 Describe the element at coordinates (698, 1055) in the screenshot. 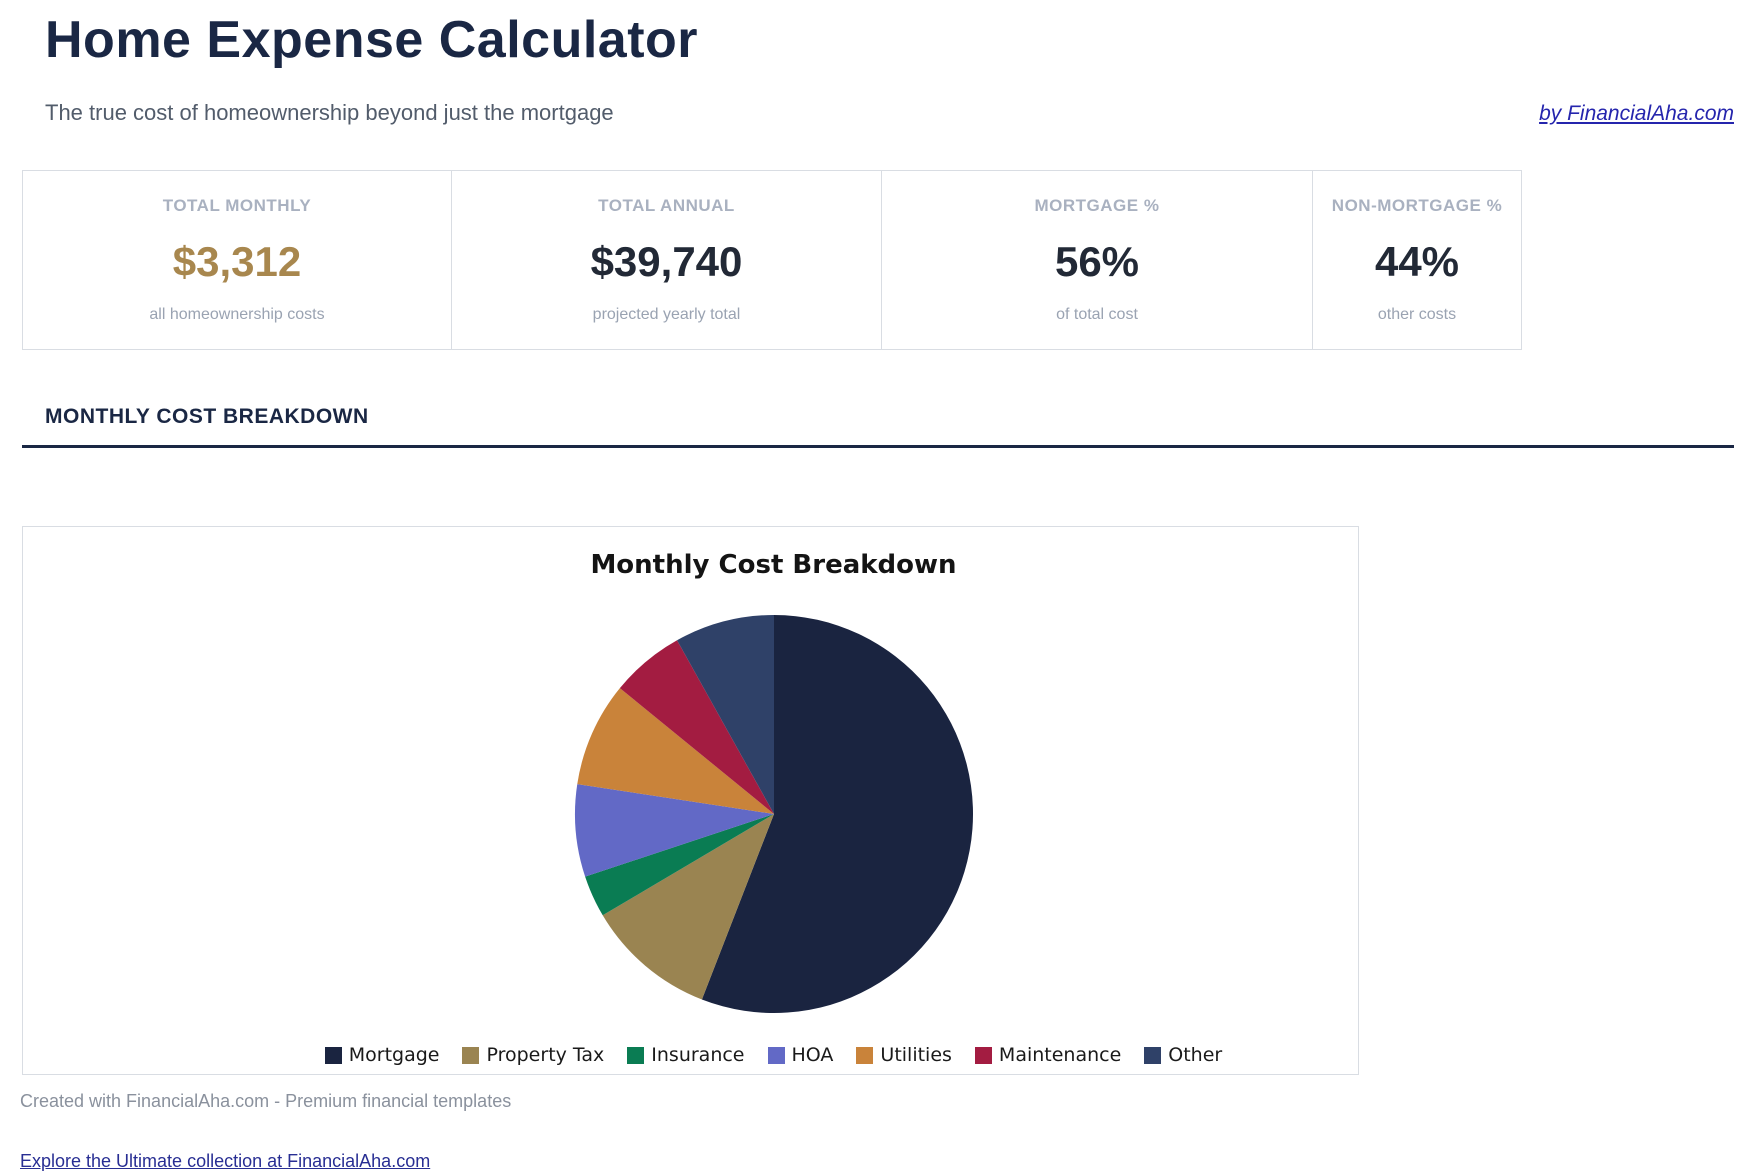

I see `legend-label: Insurance` at that location.